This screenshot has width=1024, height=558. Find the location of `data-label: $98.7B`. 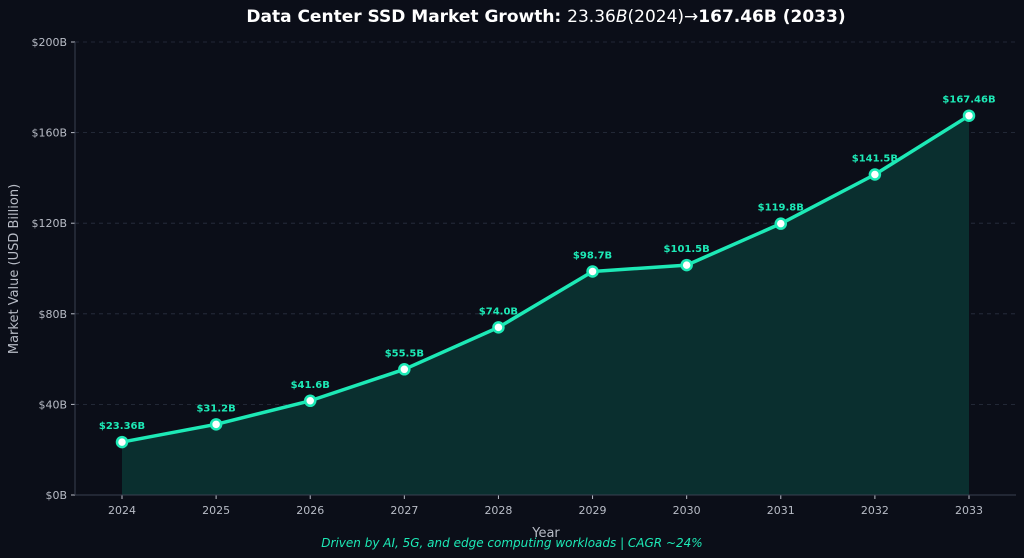

data-label: $98.7B is located at coordinates (592, 255).